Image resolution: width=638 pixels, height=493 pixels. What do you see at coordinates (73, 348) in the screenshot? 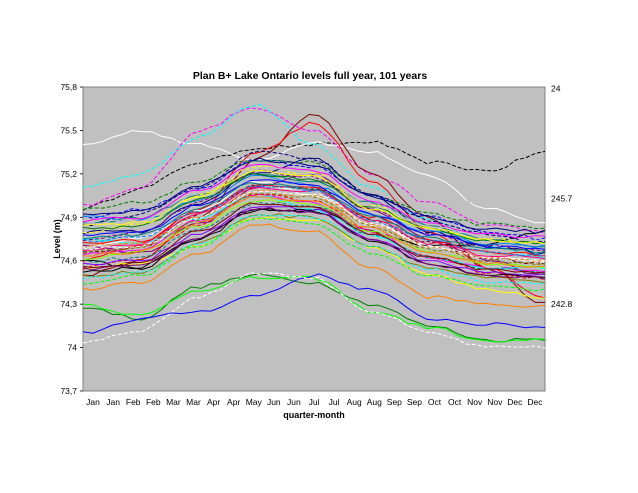
I see `y-tick-label: 74` at bounding box center [73, 348].